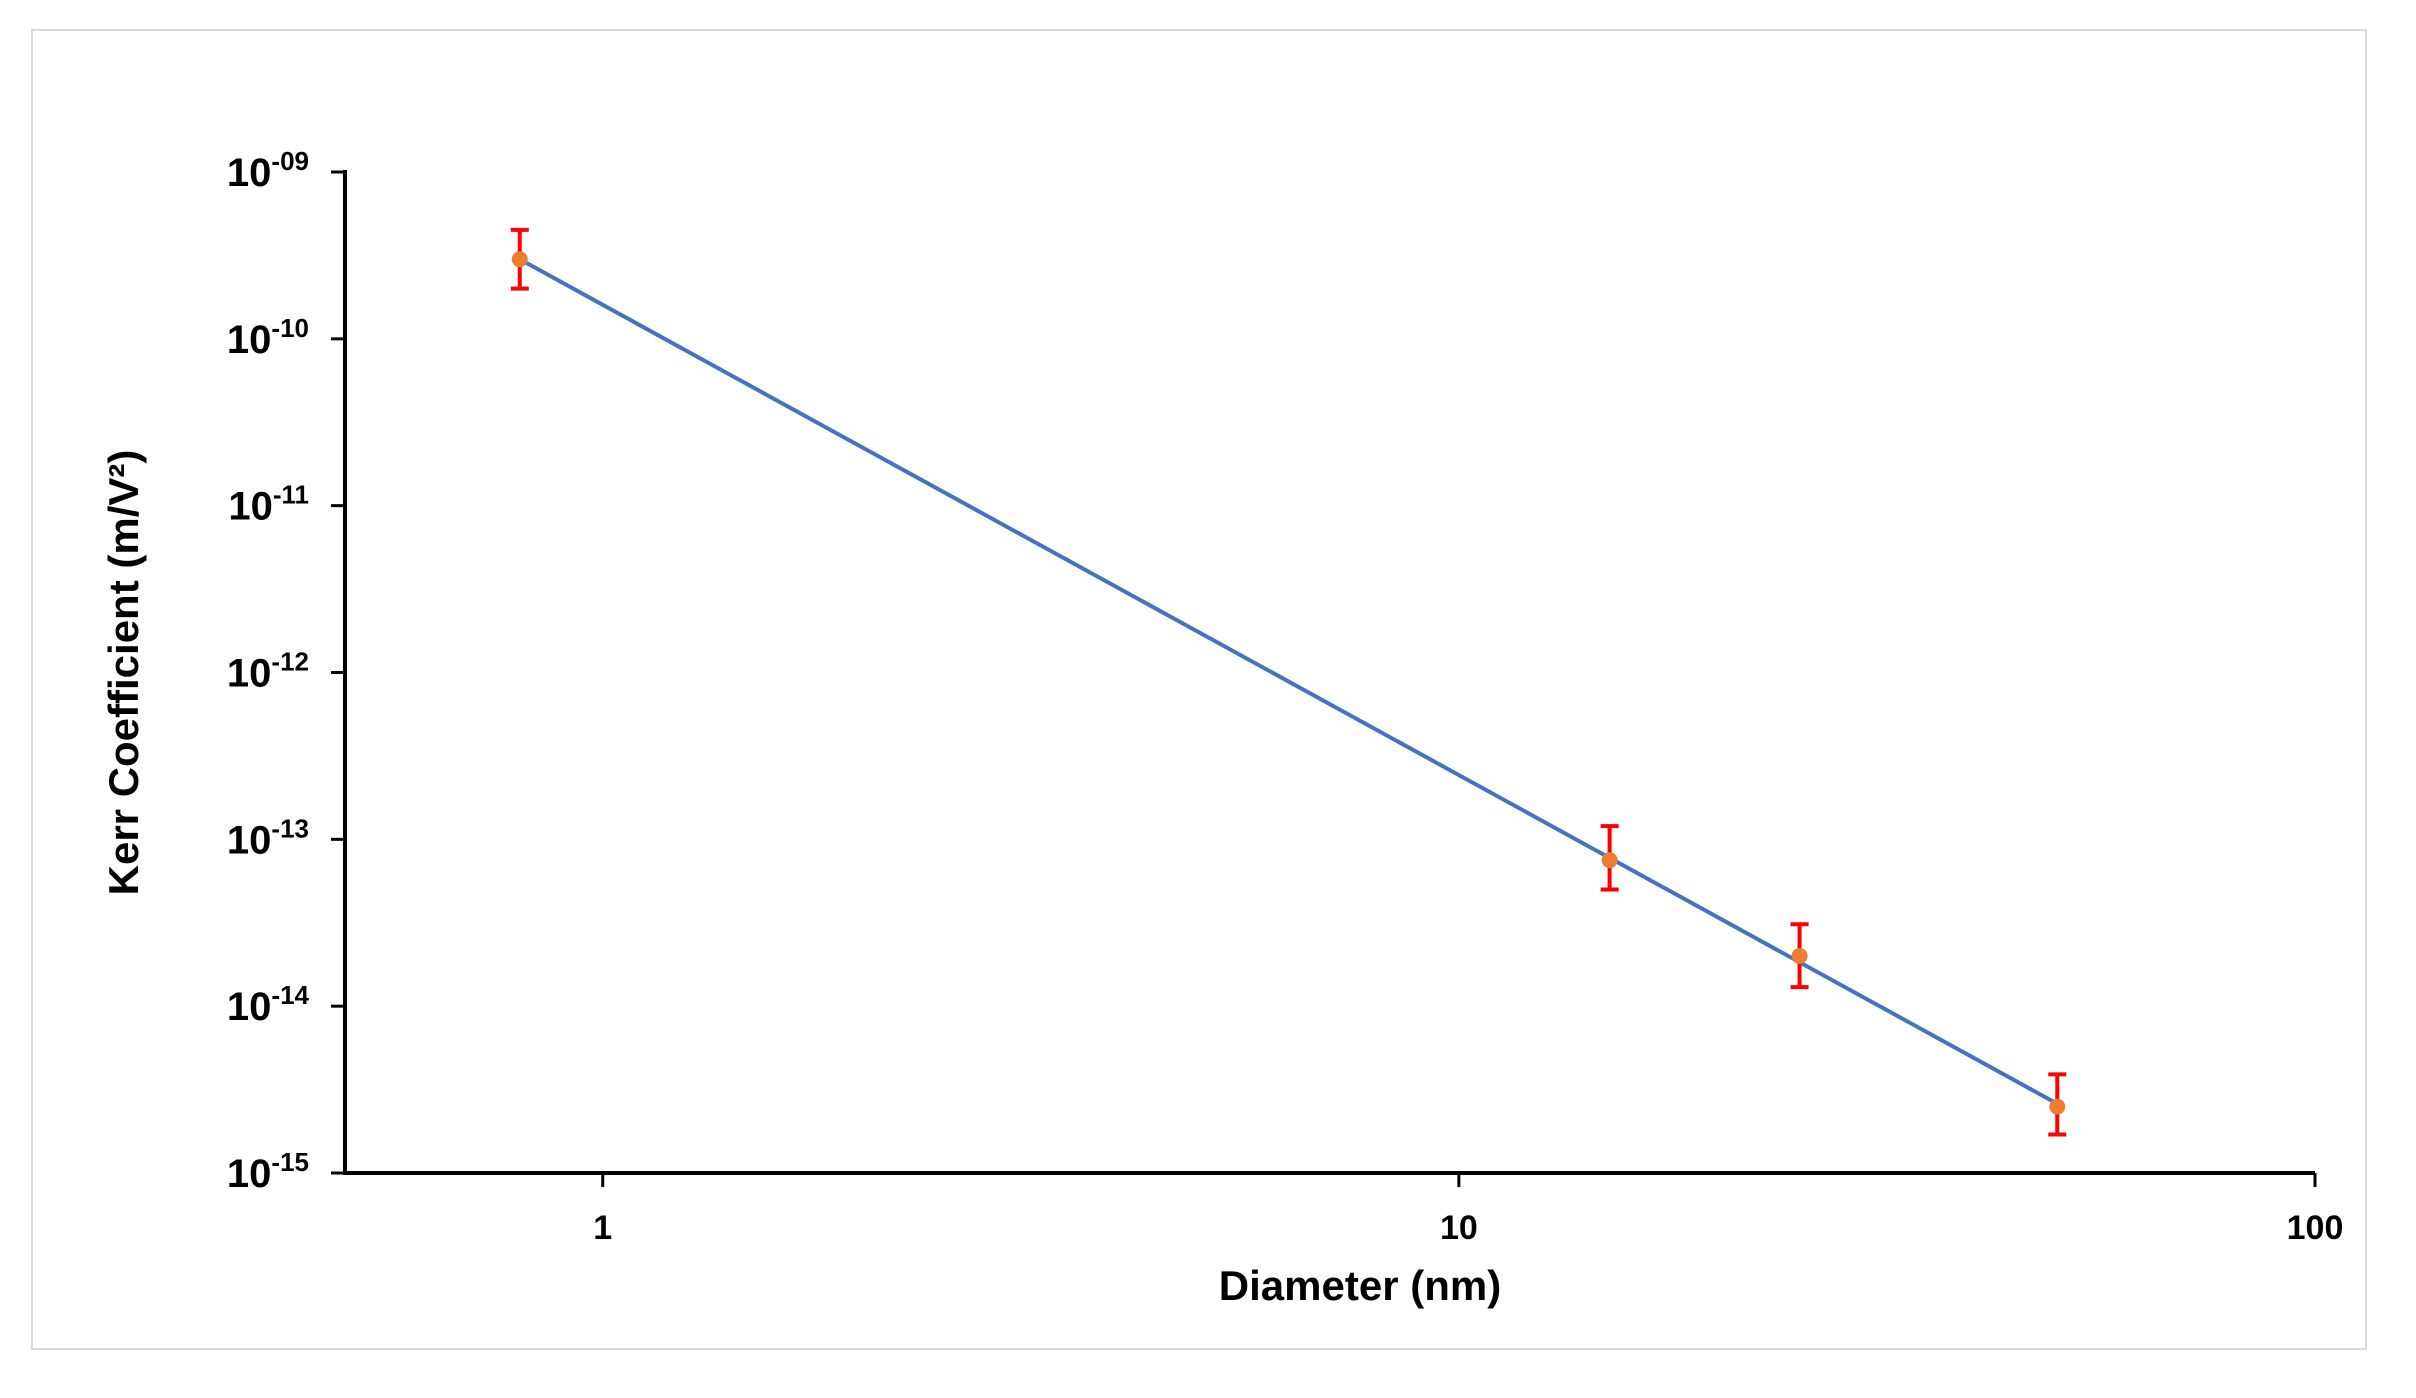 This screenshot has width=2416, height=1398. I want to click on y-tick-label: 10-12, so click(268, 671).